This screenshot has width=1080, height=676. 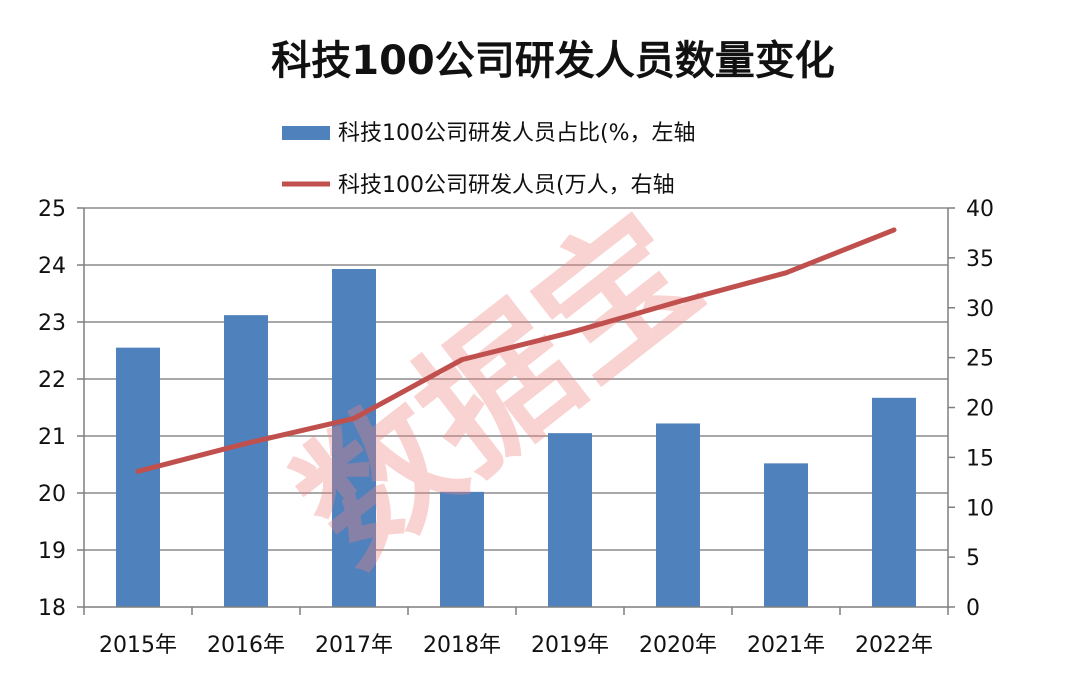 I want to click on x-tick-label: 2015年, so click(x=138, y=645).